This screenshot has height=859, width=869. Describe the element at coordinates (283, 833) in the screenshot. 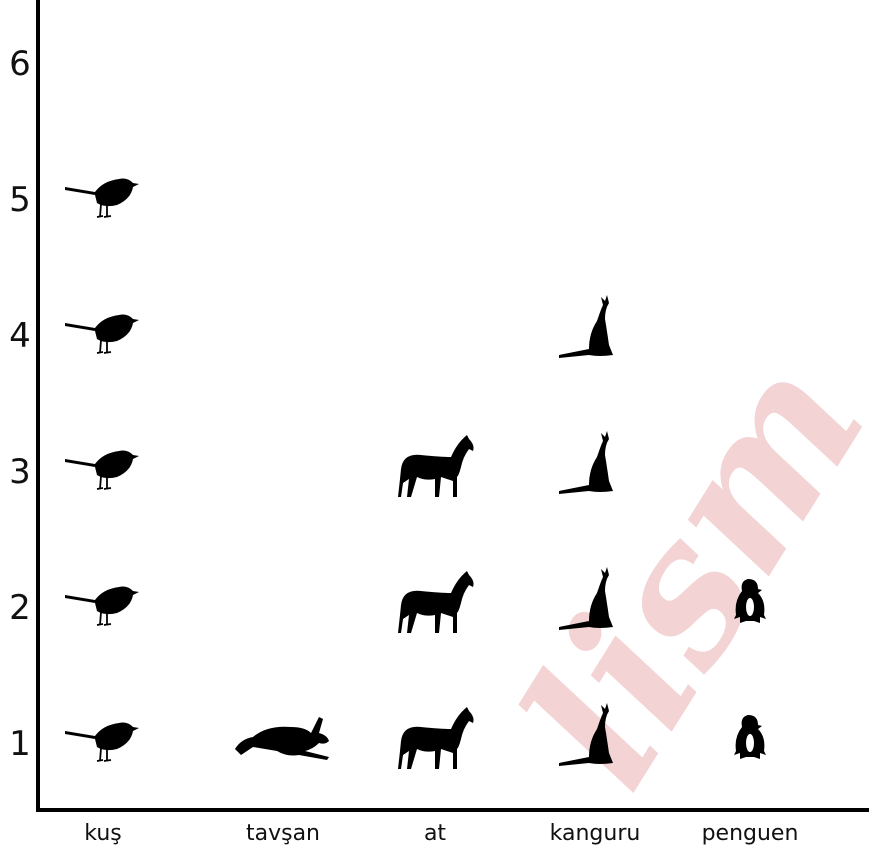

I see `x-tick-label: tavşan` at that location.